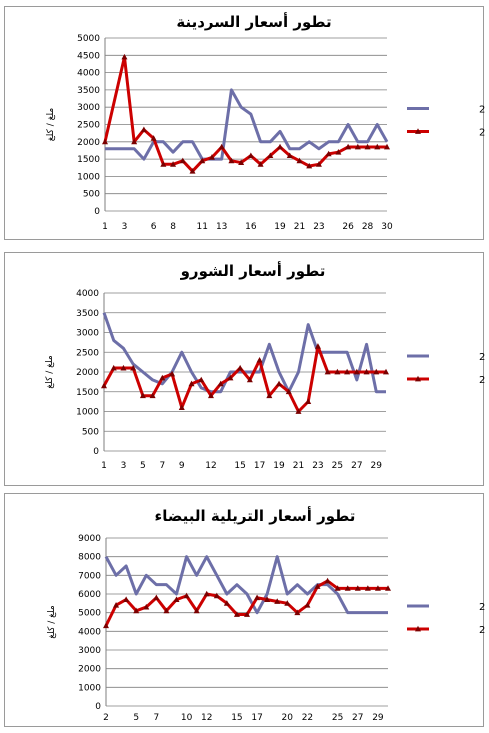 Image resolution: width=489 pixels, height=733 pixels. I want to click on x-tick-label: 29, so click(377, 466).